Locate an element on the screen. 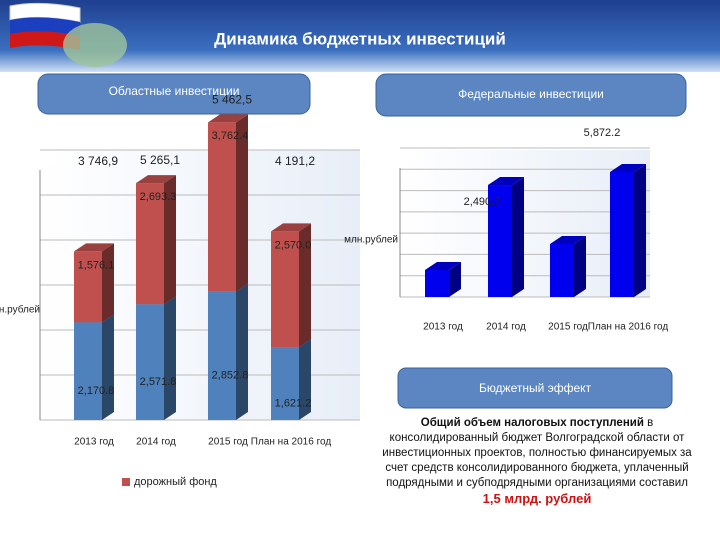 The image size is (720, 540). data-label: 2,693.3 is located at coordinates (158, 197).